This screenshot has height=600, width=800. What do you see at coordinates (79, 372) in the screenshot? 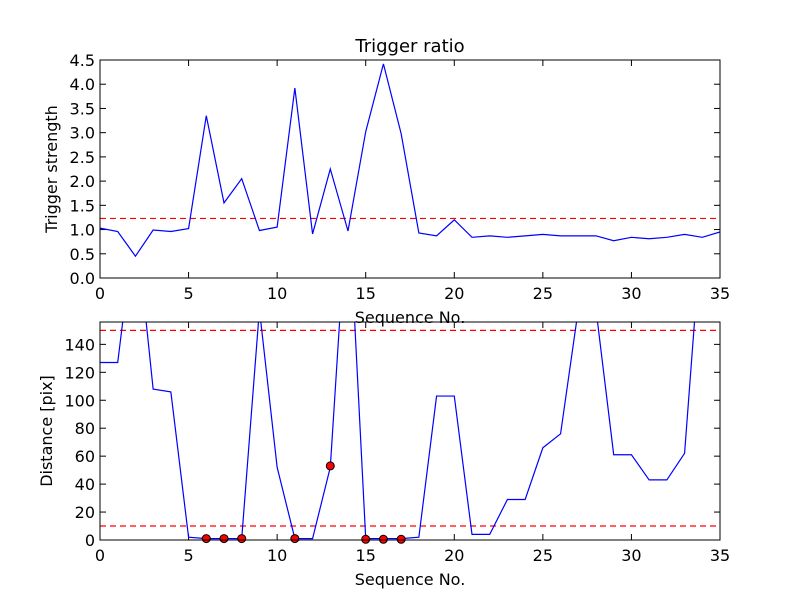
I see `bottom-y-tick-label: 120` at bounding box center [79, 372].